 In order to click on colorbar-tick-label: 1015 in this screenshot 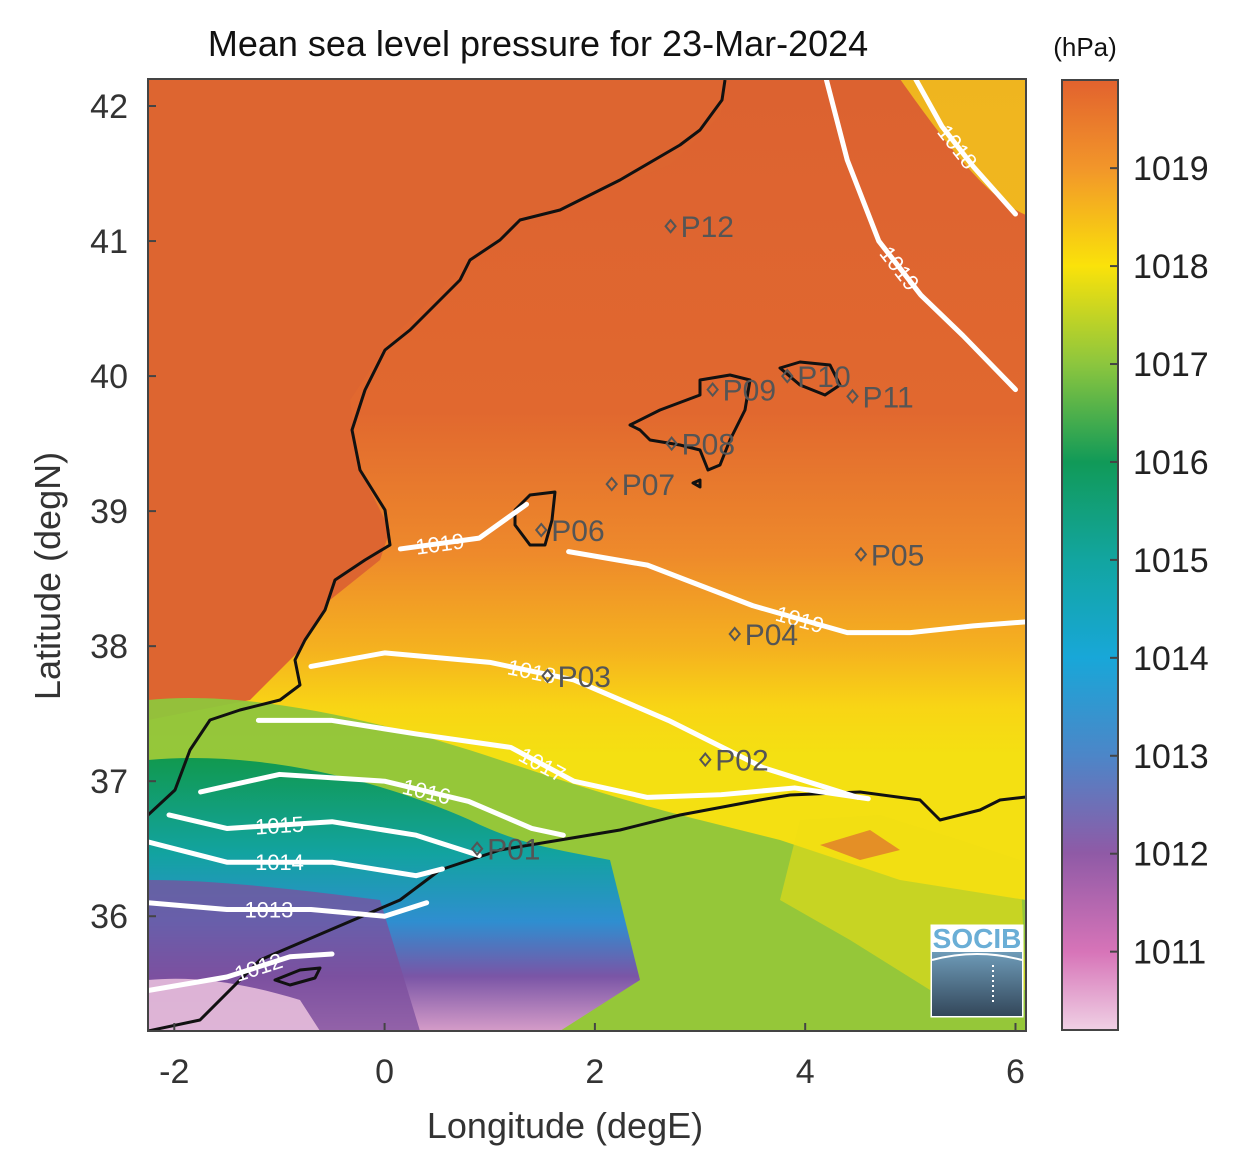, I will do `click(1171, 561)`.